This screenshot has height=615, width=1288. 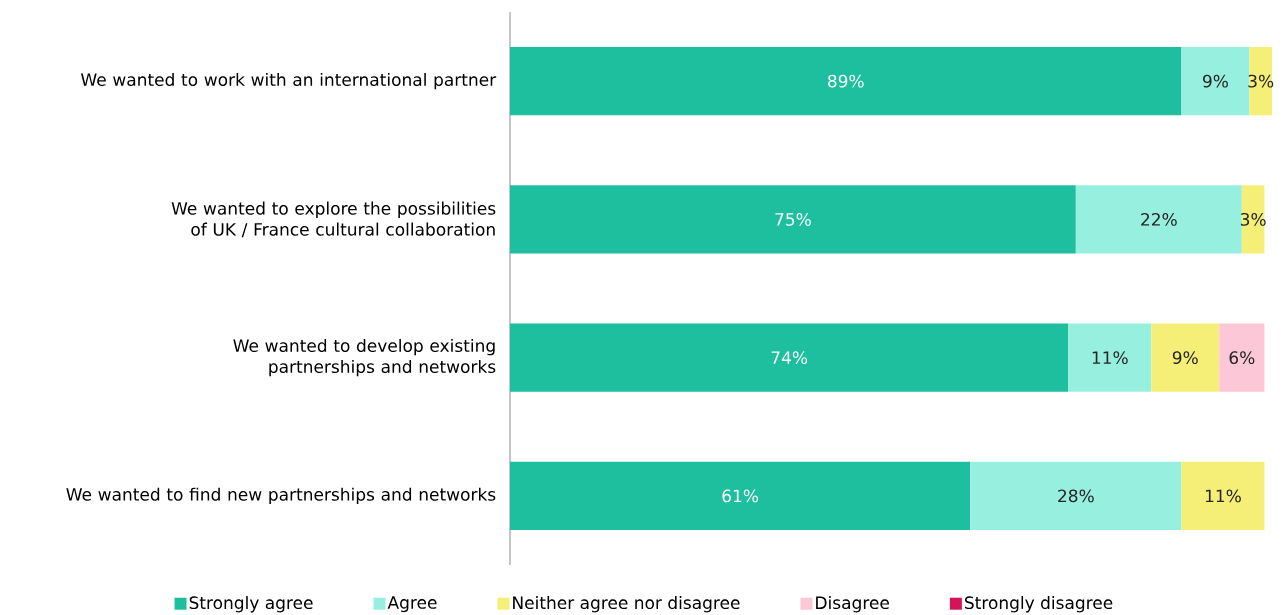 I want to click on data-label: 75%, so click(x=793, y=219).